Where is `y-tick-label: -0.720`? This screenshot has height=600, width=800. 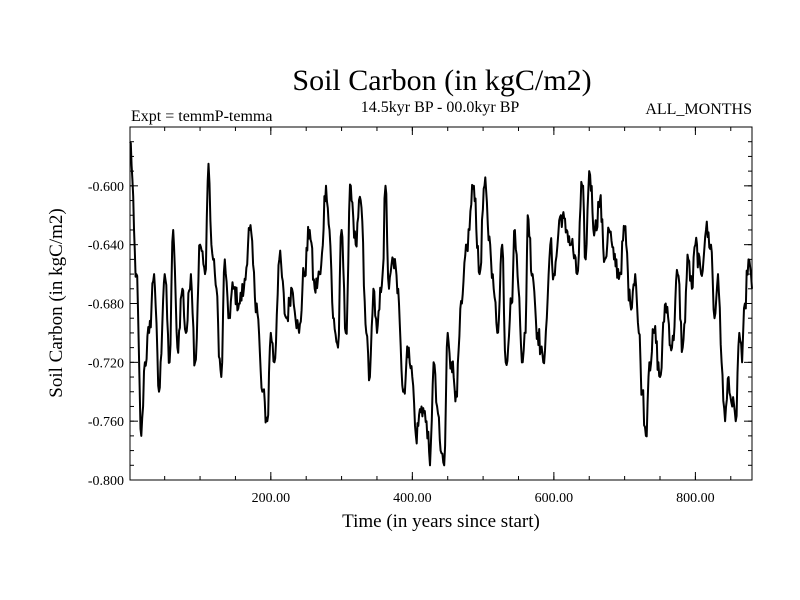 y-tick-label: -0.720 is located at coordinates (106, 363).